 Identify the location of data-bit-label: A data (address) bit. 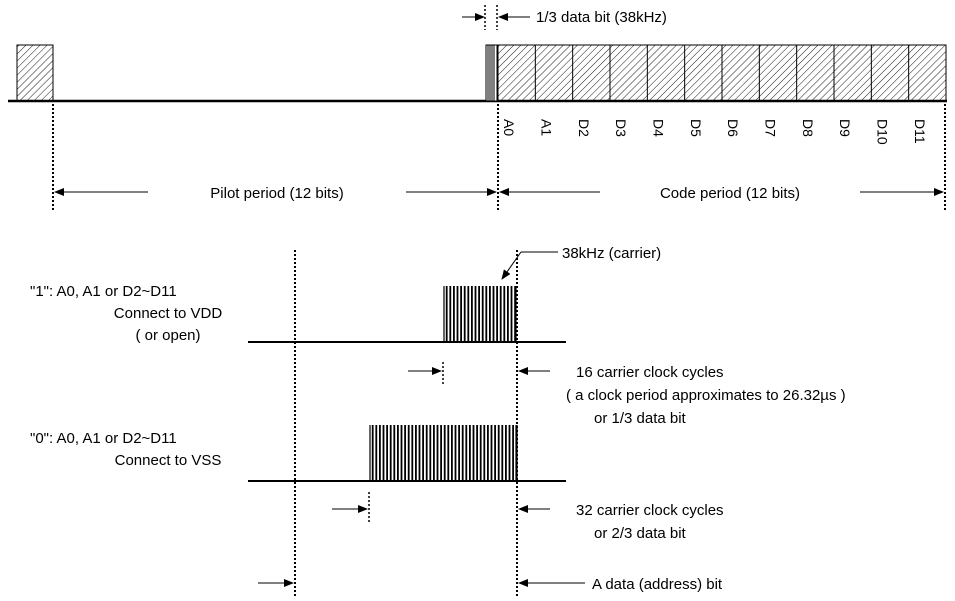
(657, 584).